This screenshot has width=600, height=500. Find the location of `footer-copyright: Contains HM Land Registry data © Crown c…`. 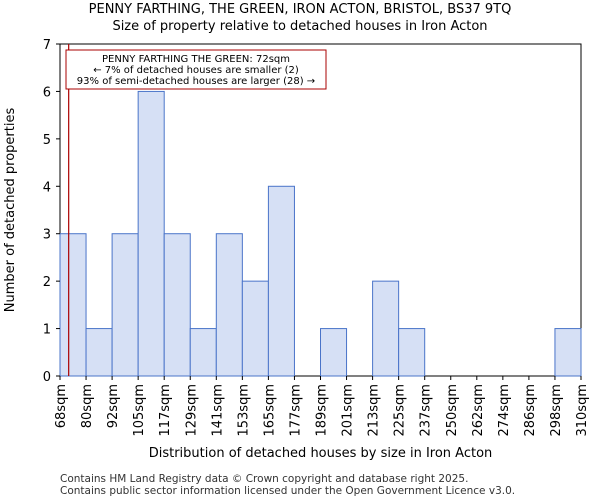

footer-copyright: Contains HM Land Registry data © Crown c… is located at coordinates (264, 479).